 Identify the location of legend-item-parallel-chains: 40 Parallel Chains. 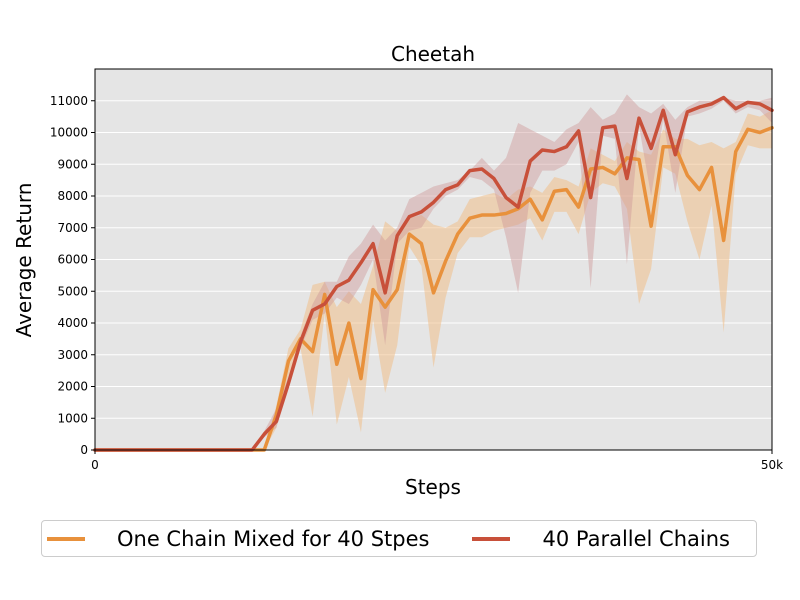
(601, 539).